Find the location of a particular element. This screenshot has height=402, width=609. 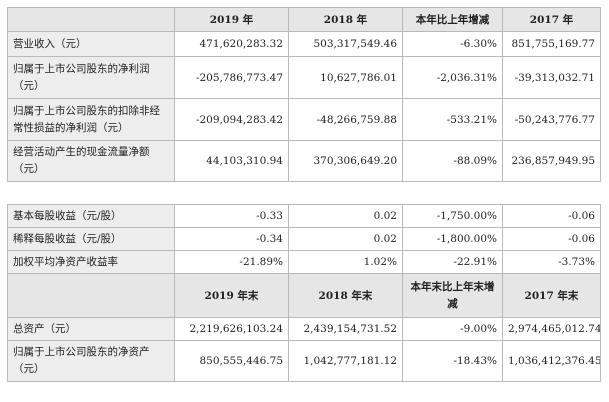

header-cell: 本年末比上年末增减 is located at coordinates (452, 295).